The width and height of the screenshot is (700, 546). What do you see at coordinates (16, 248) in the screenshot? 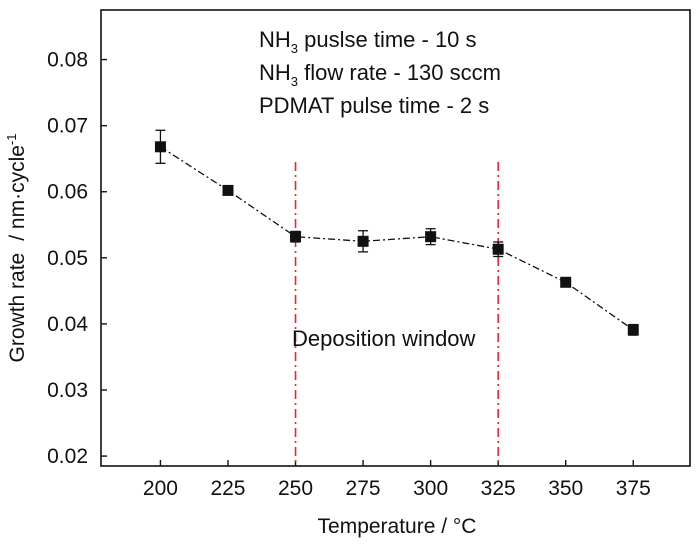
I see `y-axis-title: Growth rate / nm·cycle-1` at bounding box center [16, 248].